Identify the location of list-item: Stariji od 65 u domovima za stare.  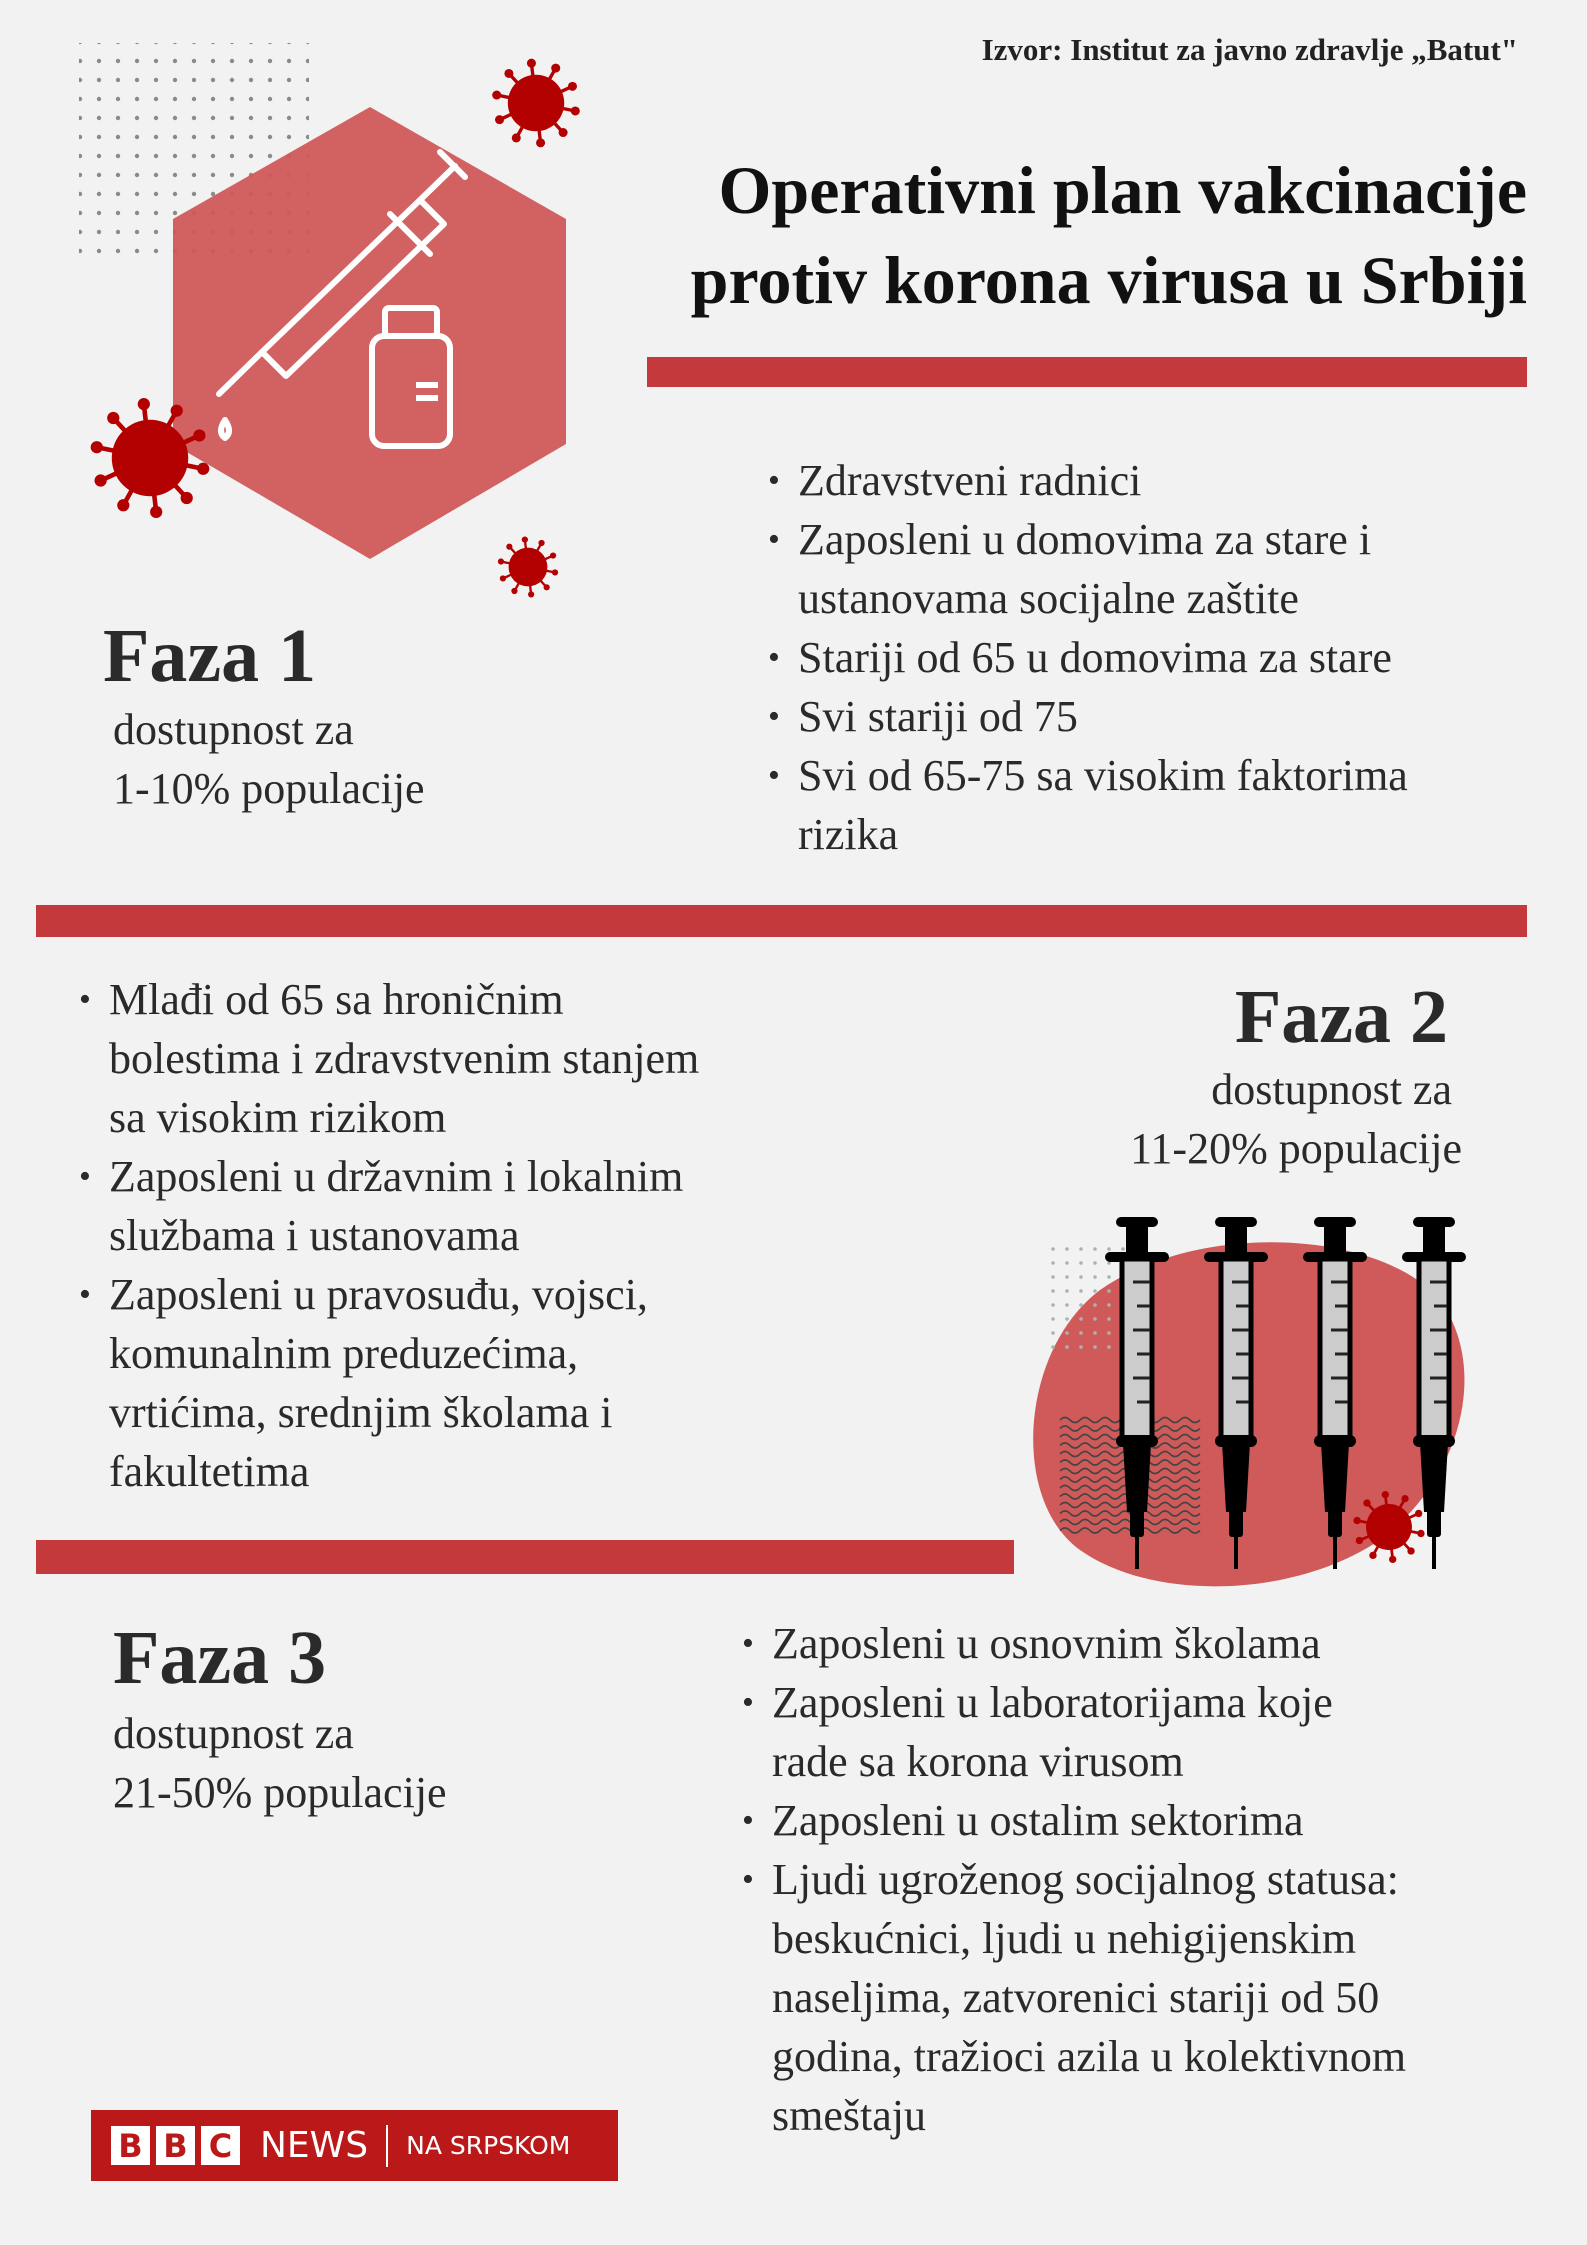
(1088, 657).